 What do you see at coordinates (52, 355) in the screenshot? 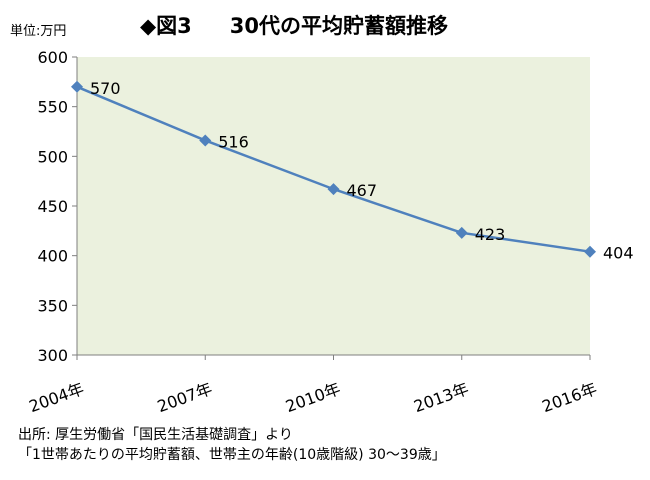
I see `y-tick-label: 300` at bounding box center [52, 355].